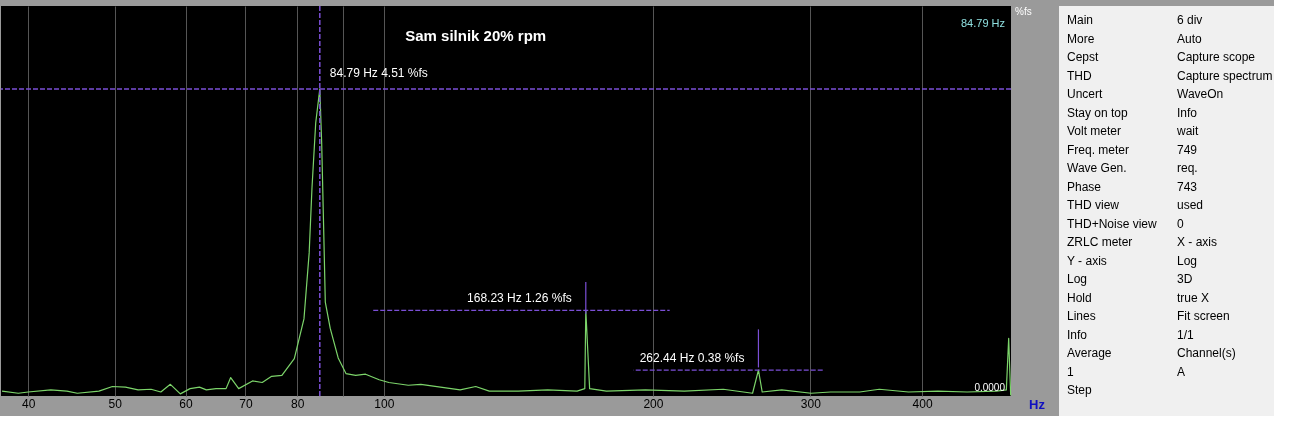  I want to click on x-tick-label: 300, so click(811, 403).